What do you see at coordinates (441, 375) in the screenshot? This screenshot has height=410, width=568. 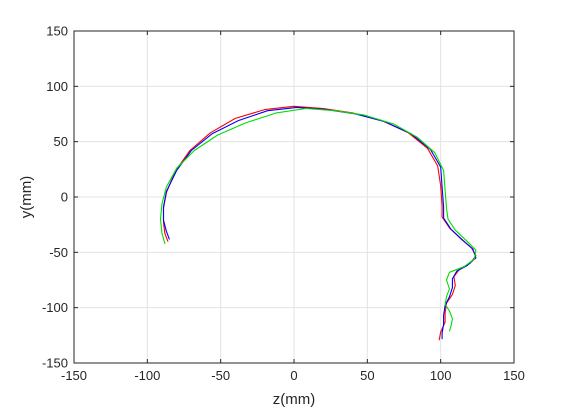 I see `x-tick-label: 100` at bounding box center [441, 375].